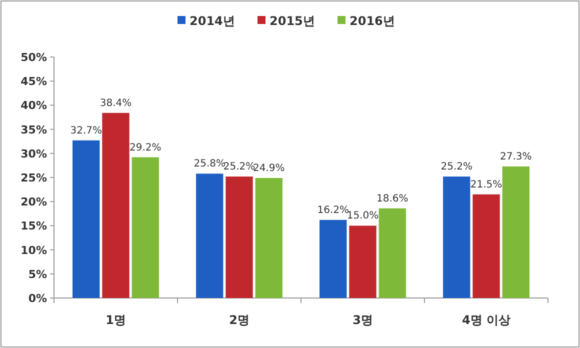  I want to click on text: 38.4%, so click(116, 103).